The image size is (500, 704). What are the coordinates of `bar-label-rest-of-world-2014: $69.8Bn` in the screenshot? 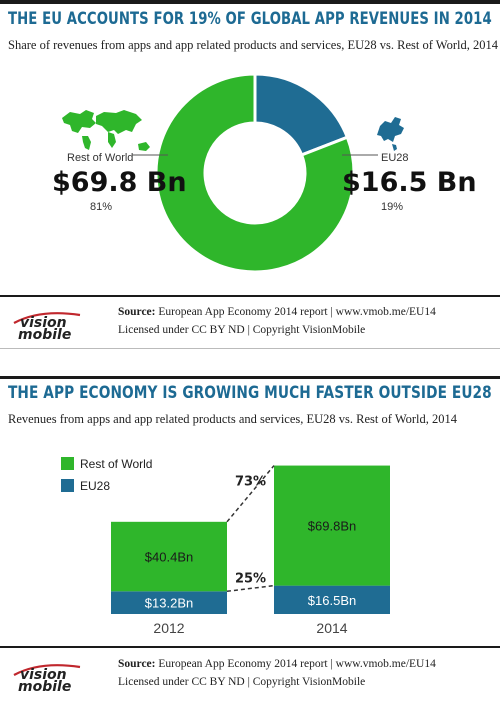 It's located at (332, 526).